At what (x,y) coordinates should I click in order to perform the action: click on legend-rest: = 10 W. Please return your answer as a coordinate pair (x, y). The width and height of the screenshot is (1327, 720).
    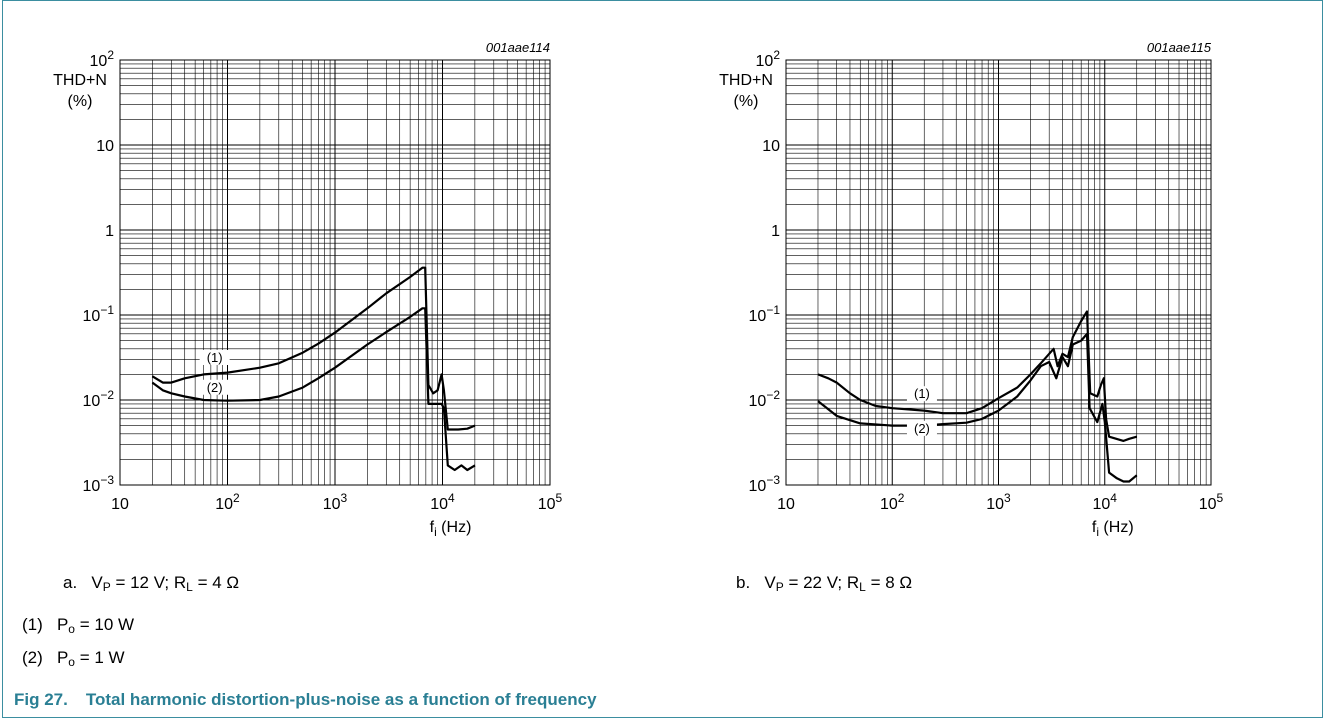
    Looking at the image, I should click on (104, 624).